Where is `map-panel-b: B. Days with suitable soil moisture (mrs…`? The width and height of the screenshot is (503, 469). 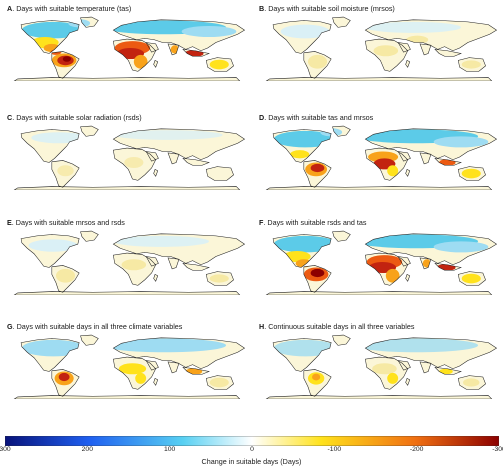 map-panel-b: B. Days with suitable soil moisture (mrs… is located at coordinates (379, 43).